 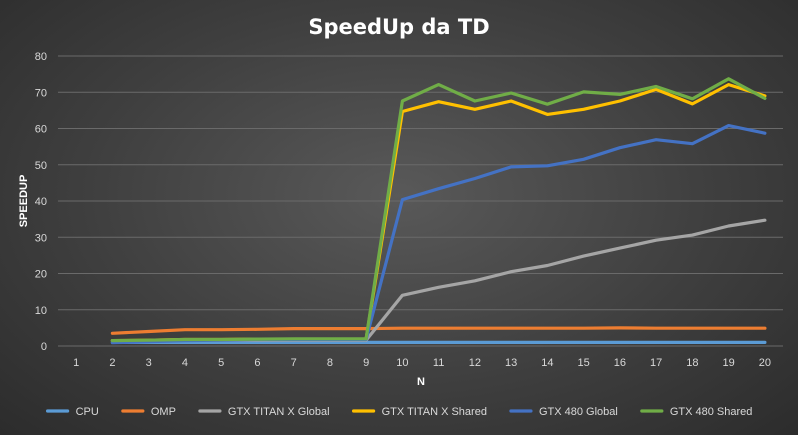 What do you see at coordinates (692, 363) in the screenshot?
I see `x-tick-label: 18` at bounding box center [692, 363].